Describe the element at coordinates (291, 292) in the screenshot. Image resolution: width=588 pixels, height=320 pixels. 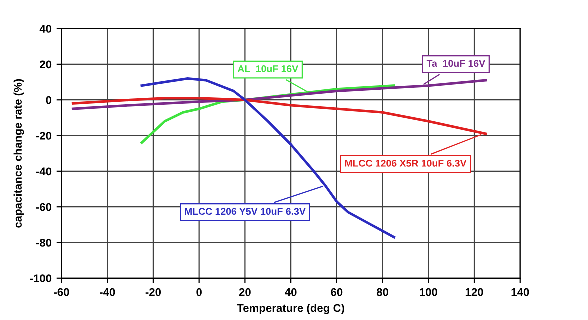
I see `x-tick-label: 40` at that location.